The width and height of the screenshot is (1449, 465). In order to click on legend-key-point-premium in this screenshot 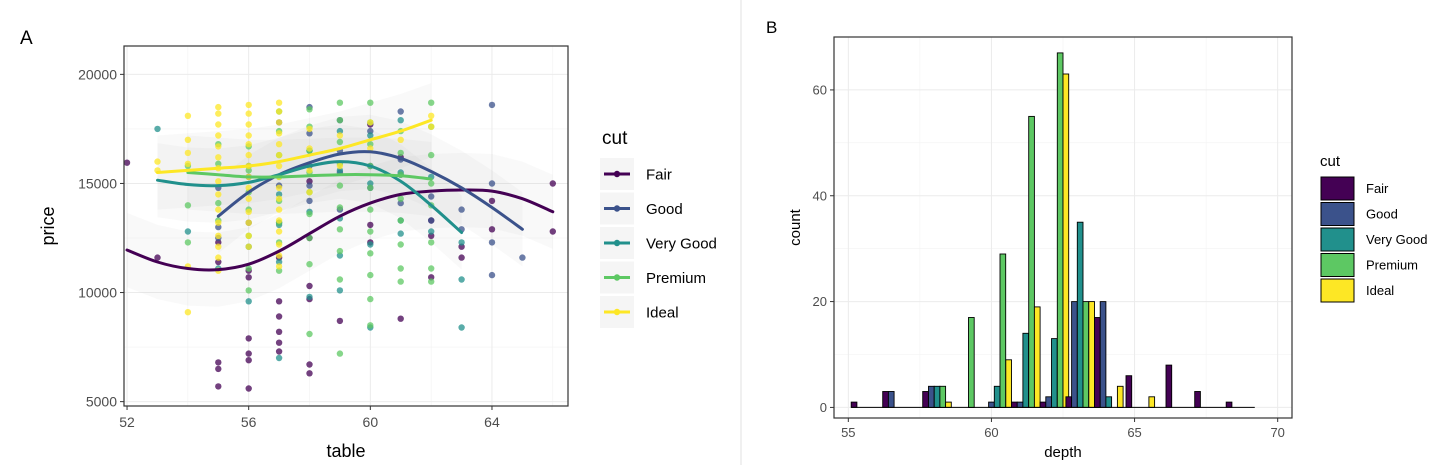, I will do `click(617, 277)`.